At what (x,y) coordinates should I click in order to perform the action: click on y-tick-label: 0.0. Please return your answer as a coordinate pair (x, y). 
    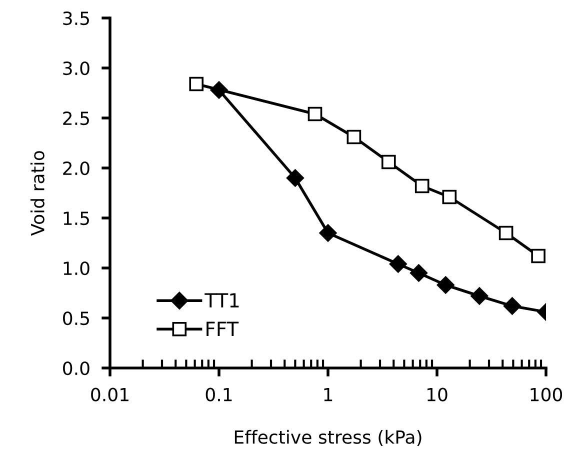
    Looking at the image, I should click on (76, 368).